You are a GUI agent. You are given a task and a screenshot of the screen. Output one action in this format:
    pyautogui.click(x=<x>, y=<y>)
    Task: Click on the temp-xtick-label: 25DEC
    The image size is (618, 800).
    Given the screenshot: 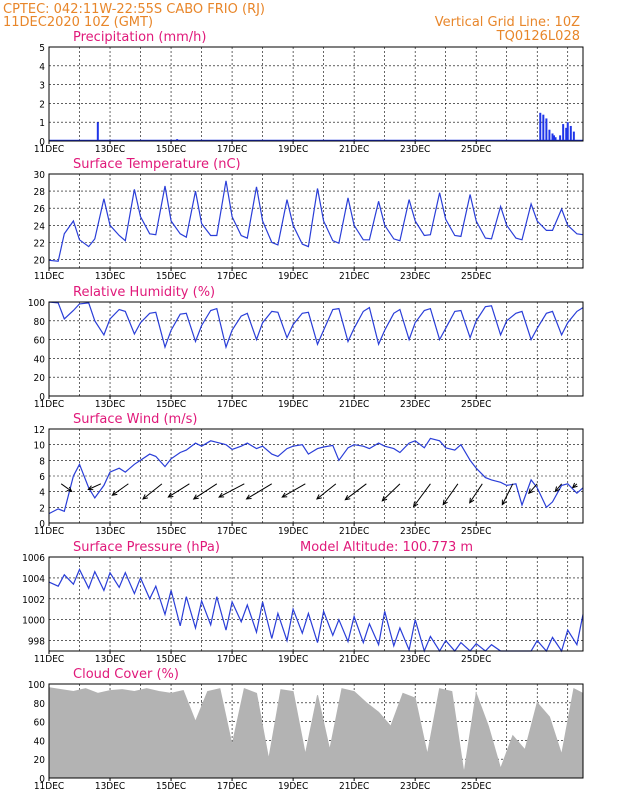 What is the action you would take?
    pyautogui.click(x=476, y=276)
    